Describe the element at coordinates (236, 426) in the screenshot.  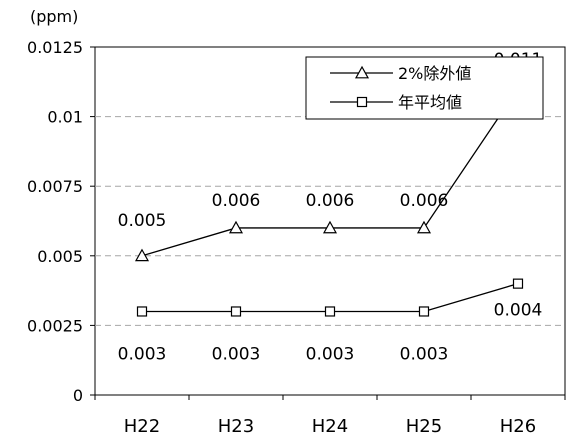
I see `x-tick-label: H23` at that location.